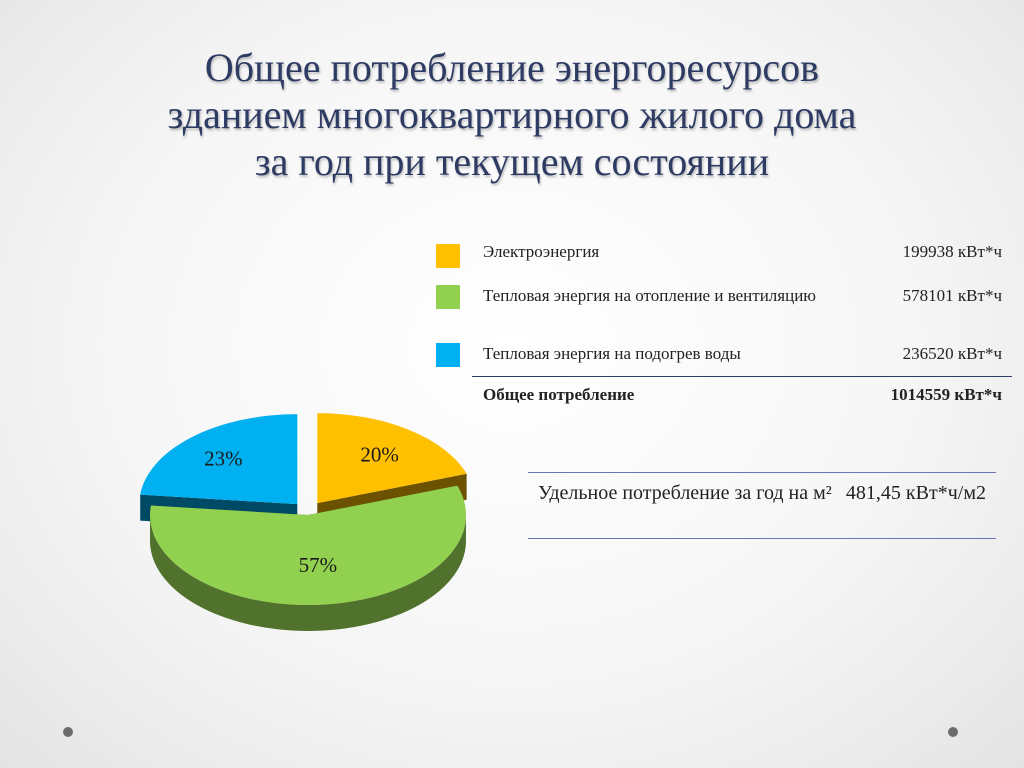  What do you see at coordinates (559, 394) in the screenshot?
I see `legend-label-total: Общее потребление` at bounding box center [559, 394].